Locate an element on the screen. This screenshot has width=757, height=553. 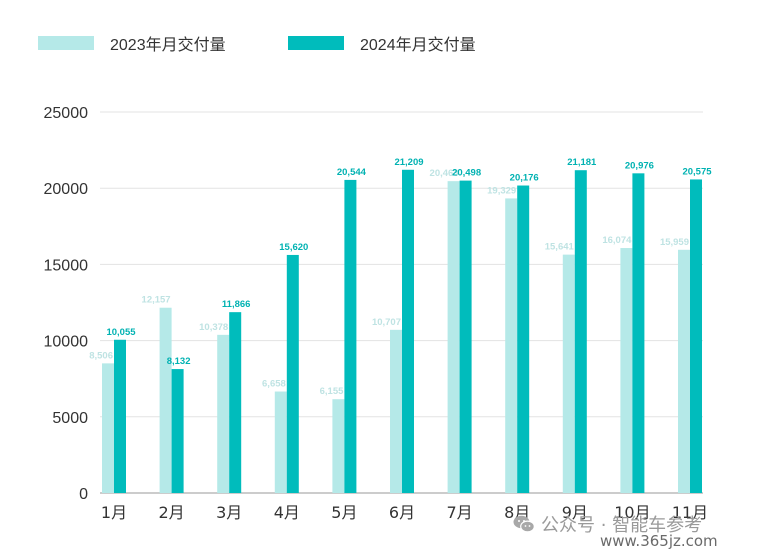
y-tick-label-15000: 15000 is located at coordinates (66, 265).